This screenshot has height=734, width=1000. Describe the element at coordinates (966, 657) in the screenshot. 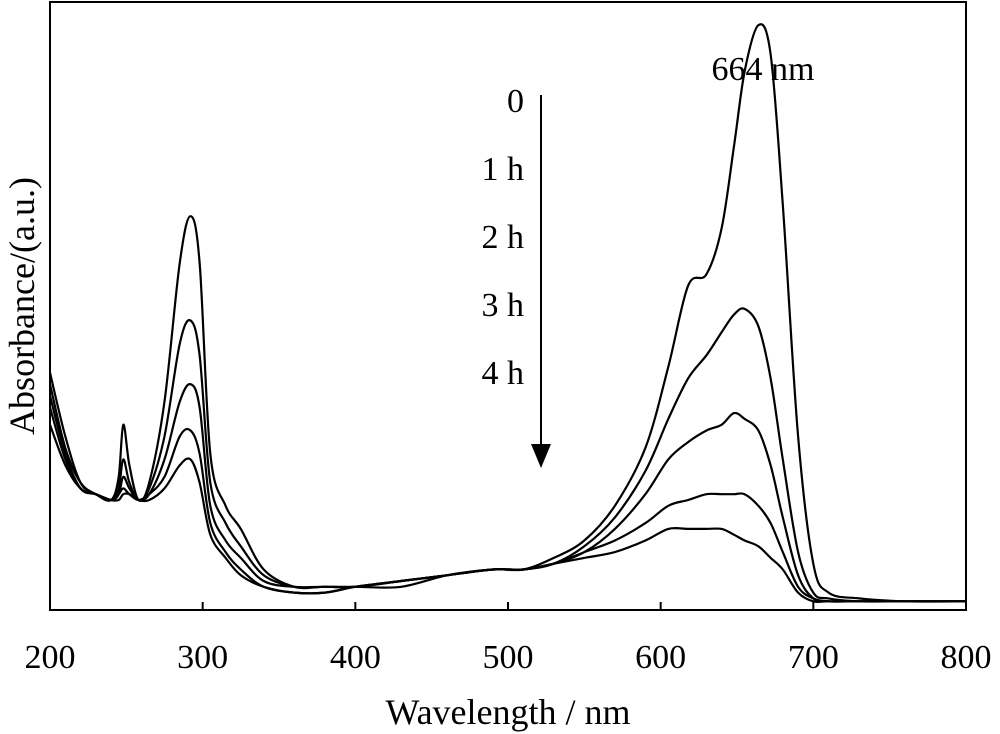

I see `x-tick-label-800: 800` at that location.